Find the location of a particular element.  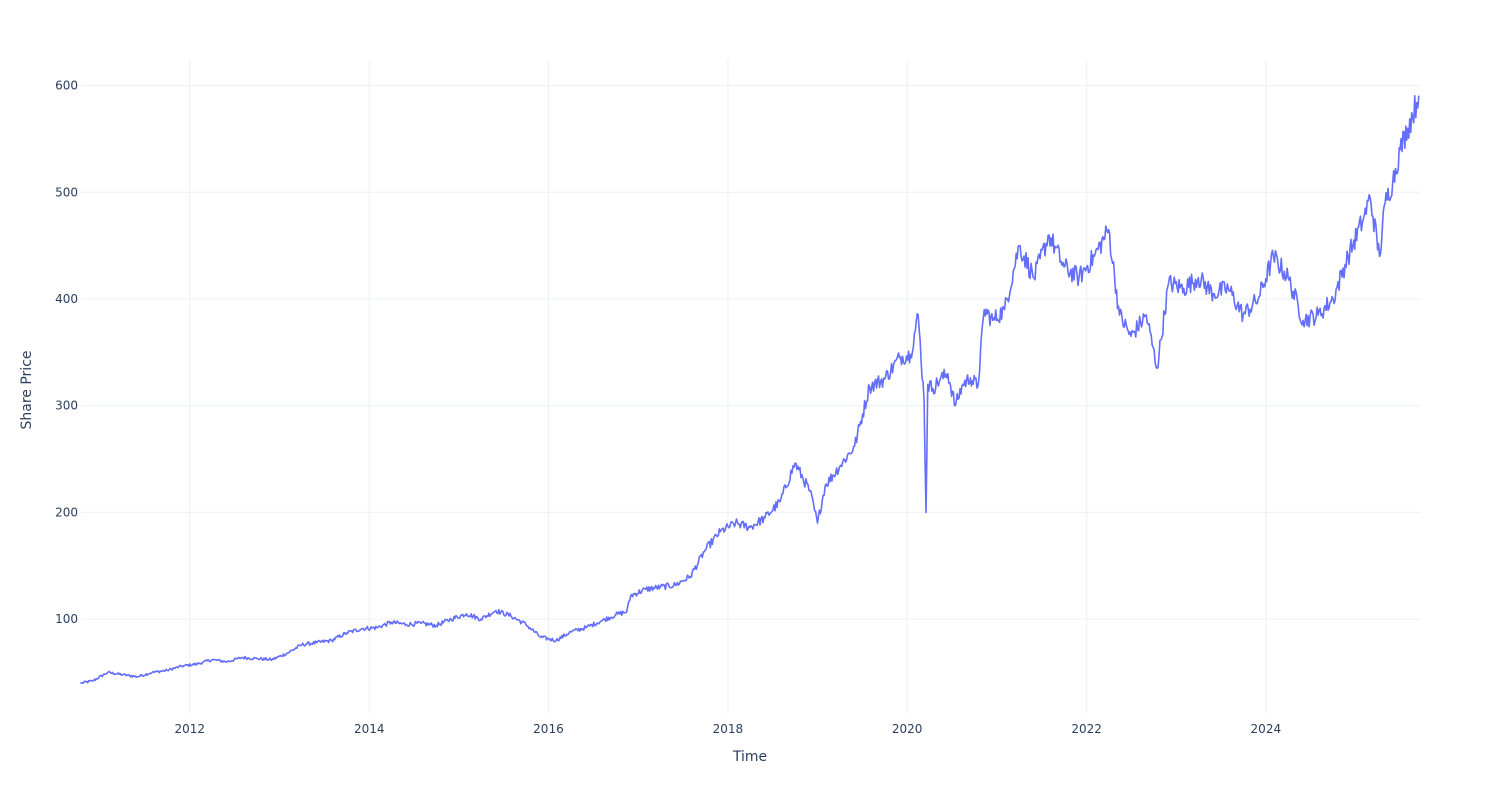

x-tick-label: 2016 is located at coordinates (548, 729).